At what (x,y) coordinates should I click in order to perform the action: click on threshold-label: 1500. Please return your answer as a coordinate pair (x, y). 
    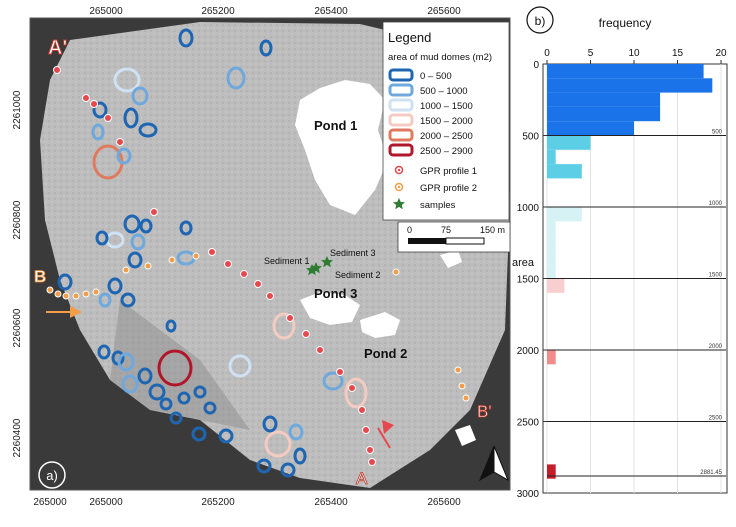
    Looking at the image, I should click on (716, 276).